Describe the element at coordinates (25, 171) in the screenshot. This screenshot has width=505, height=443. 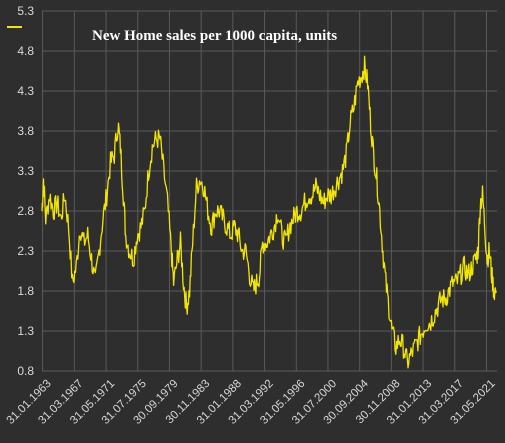
I see `y-tick-label: 3.3` at that location.